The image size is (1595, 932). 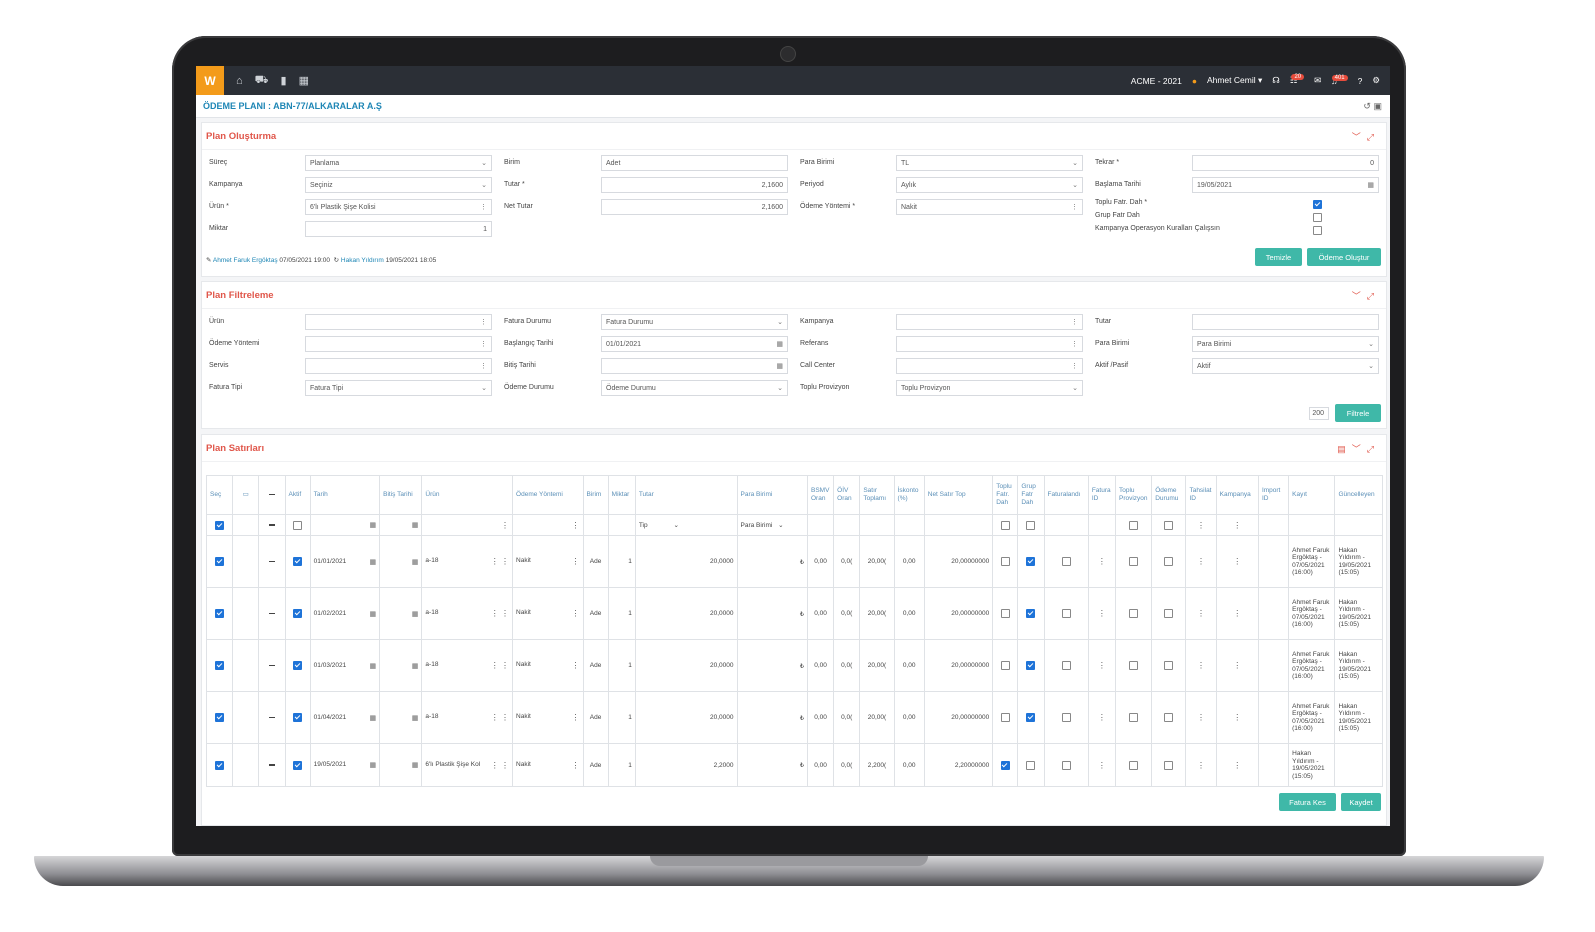 What do you see at coordinates (1102, 495) in the screenshot?
I see `column-header: Fatura ID` at bounding box center [1102, 495].